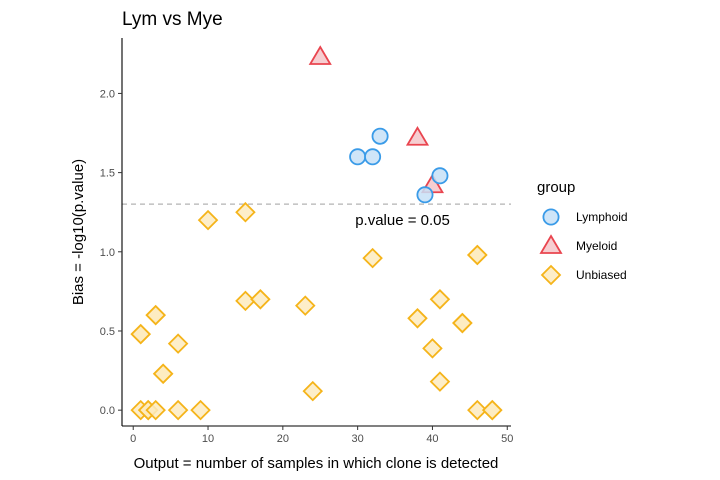  I want to click on x-tick-label: 40, so click(432, 439).